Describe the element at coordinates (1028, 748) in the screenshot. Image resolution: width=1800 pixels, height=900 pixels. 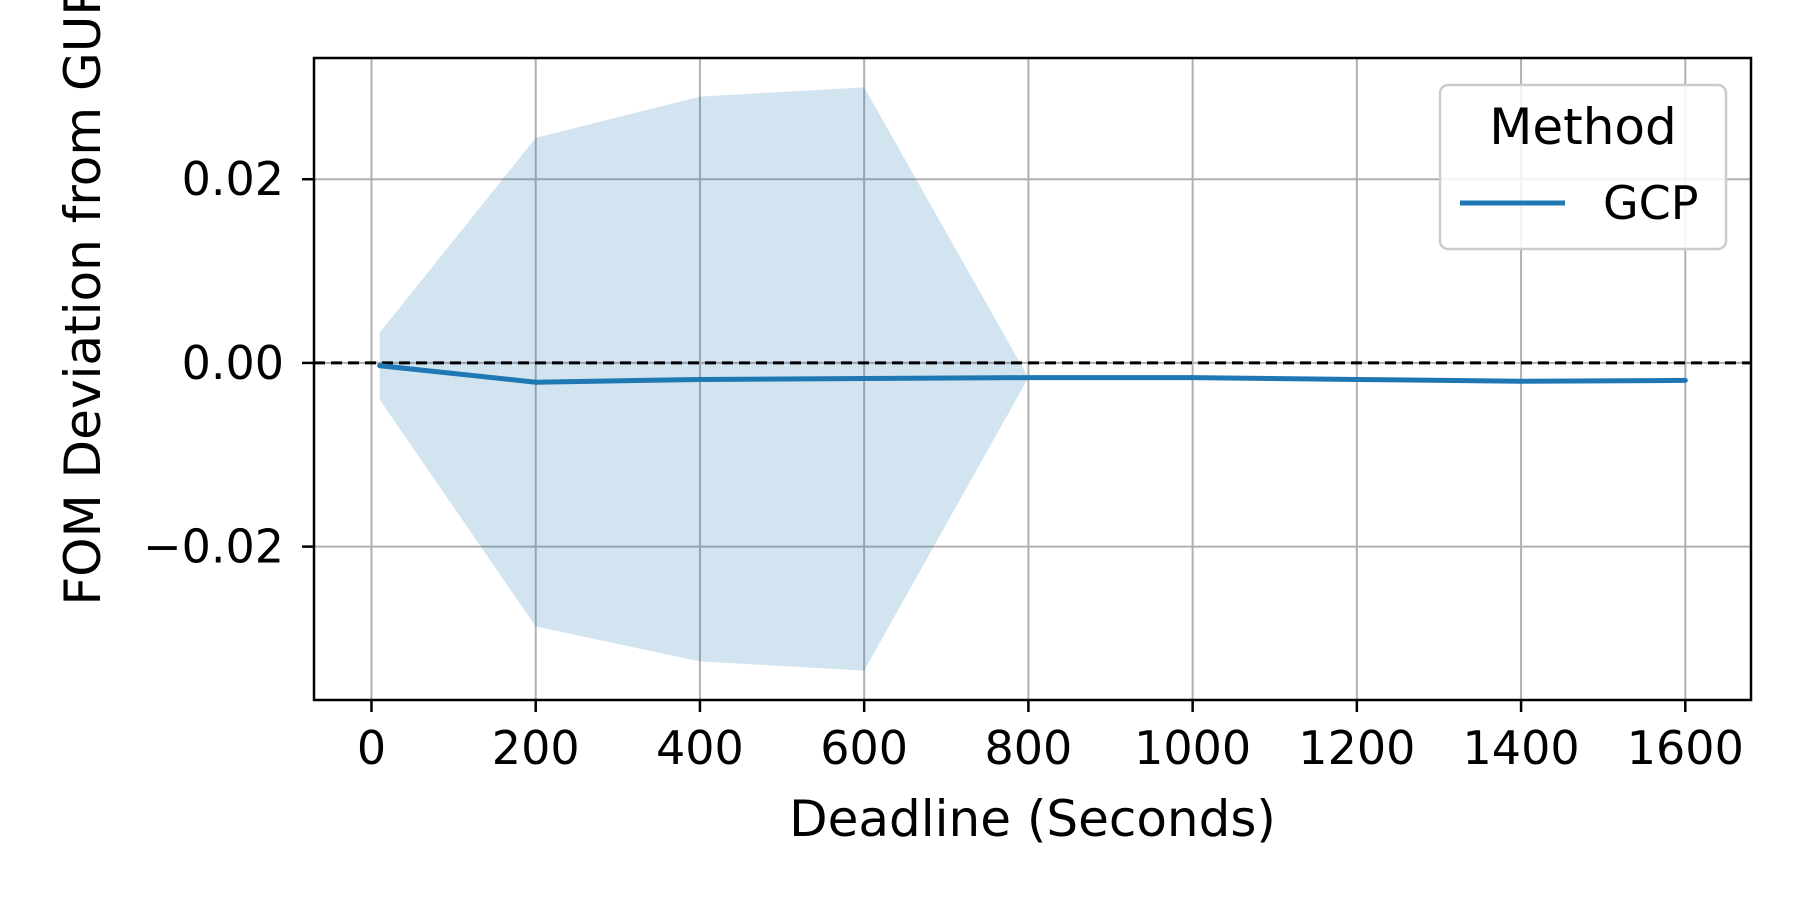
I see `x-tick-label: 800` at that location.